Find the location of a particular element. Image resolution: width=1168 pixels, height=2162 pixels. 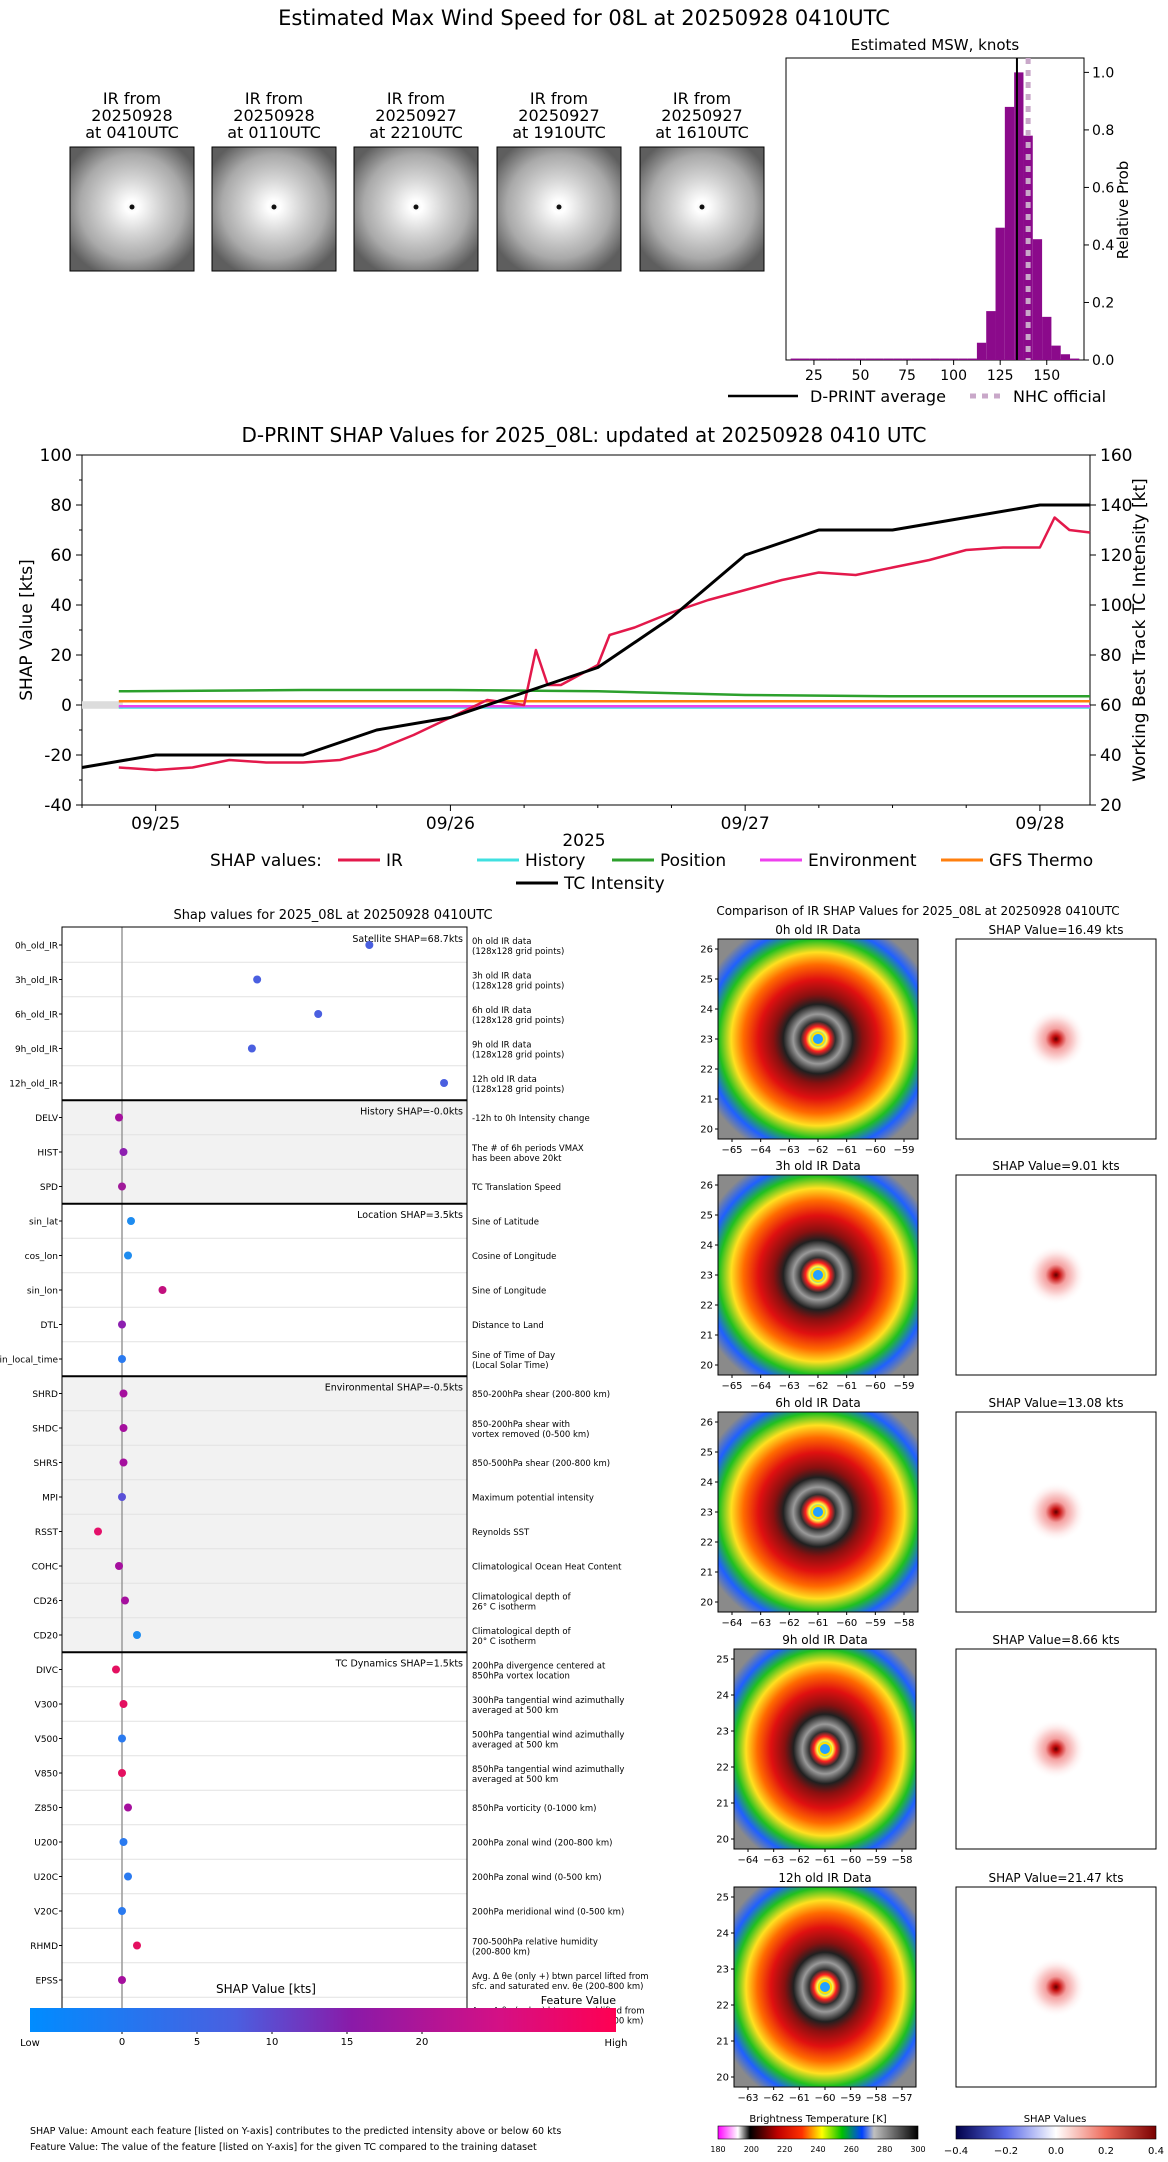

feature-label: SHRS is located at coordinates (46, 1464).